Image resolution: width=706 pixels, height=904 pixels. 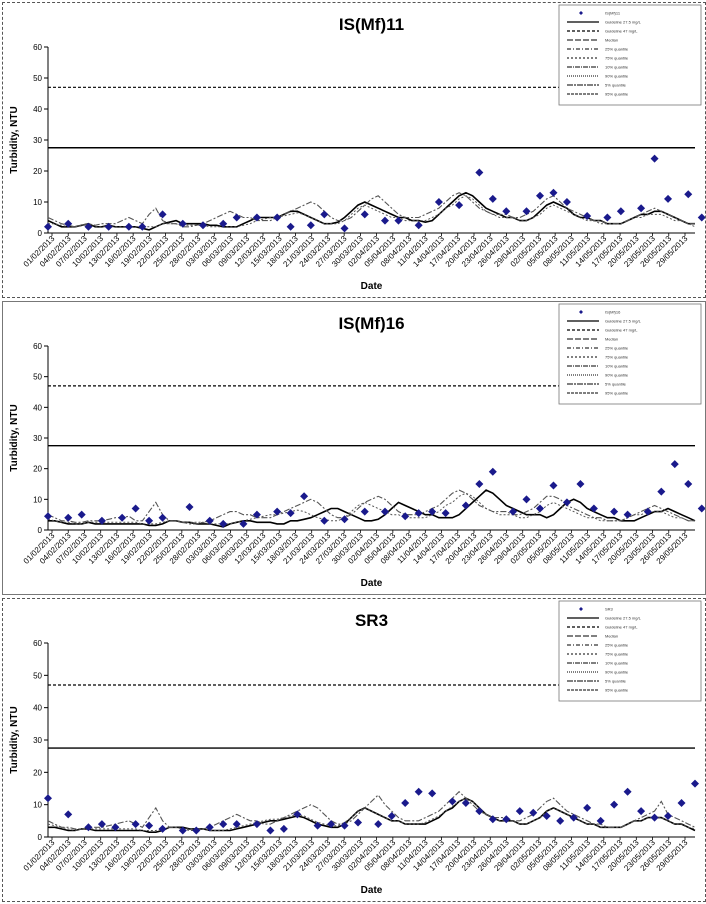 What do you see at coordinates (617, 366) in the screenshot?
I see `legend-label: 10% quantile` at bounding box center [617, 366].